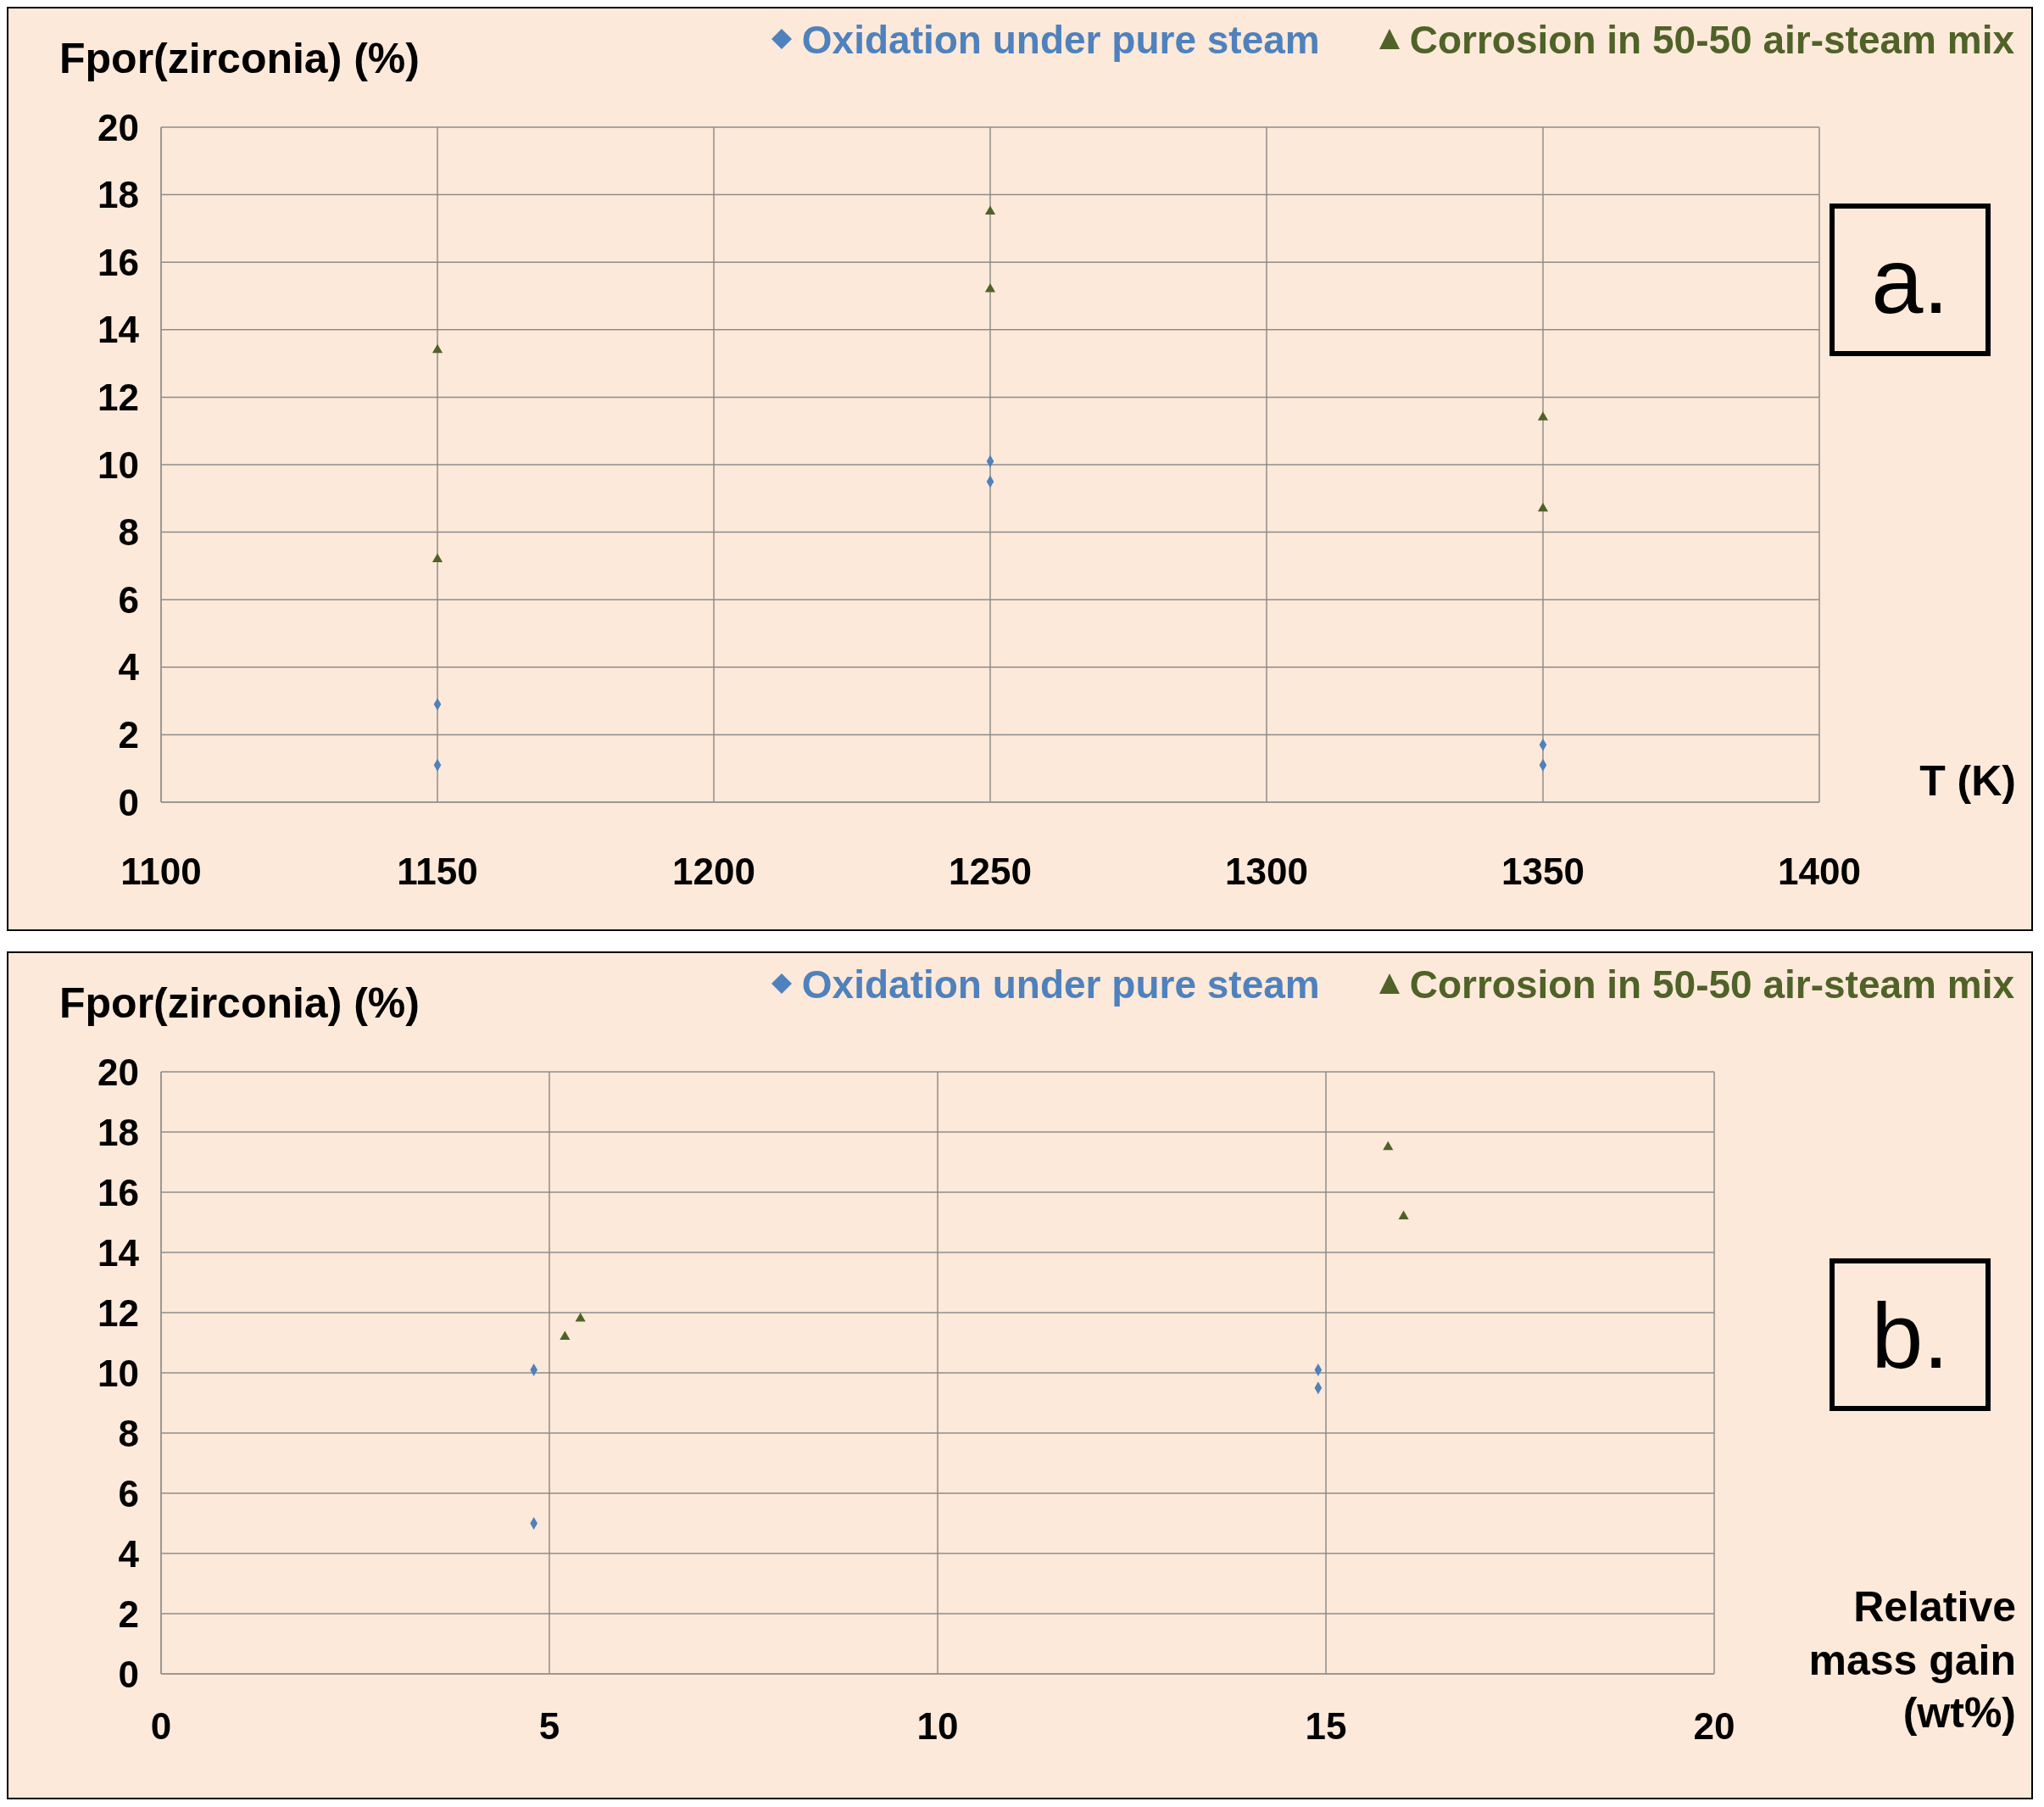  Describe the element at coordinates (990, 872) in the screenshot. I see `x-tick-label: 1250` at that location.